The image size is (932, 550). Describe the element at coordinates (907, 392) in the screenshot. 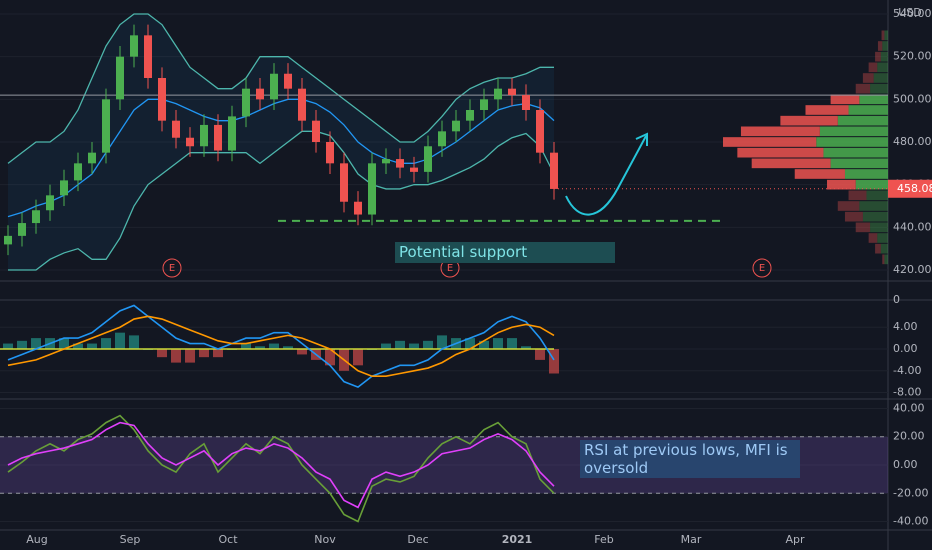

I see `macd-tick-label: -8.00` at that location.